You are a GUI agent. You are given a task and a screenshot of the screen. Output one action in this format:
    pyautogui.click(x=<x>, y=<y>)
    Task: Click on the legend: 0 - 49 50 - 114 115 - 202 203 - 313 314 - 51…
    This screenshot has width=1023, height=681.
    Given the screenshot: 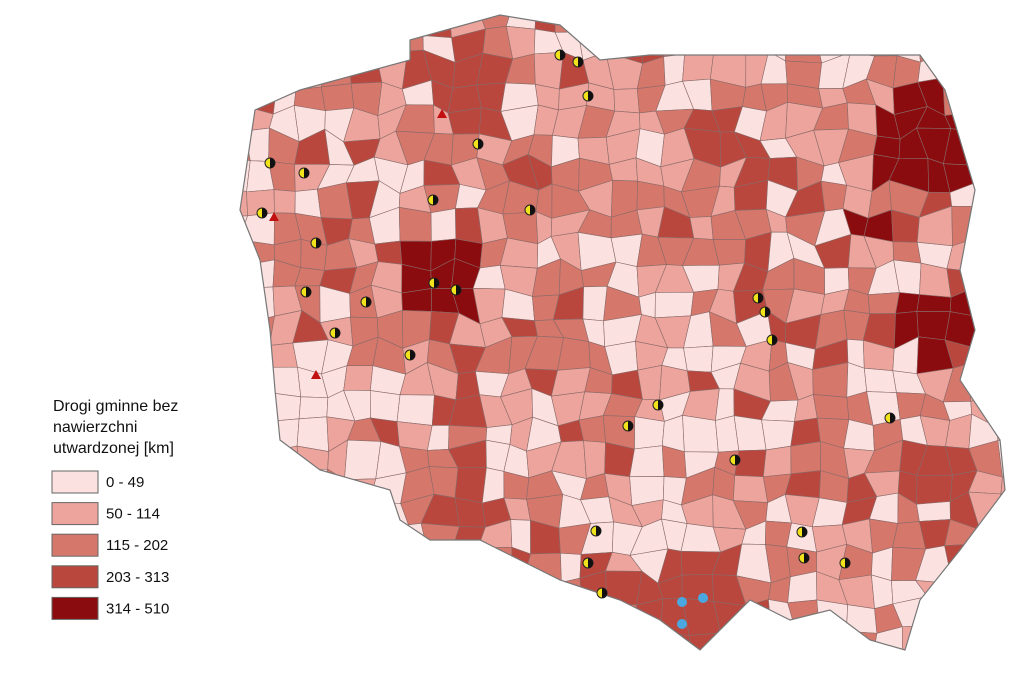 What is the action you would take?
    pyautogui.click(x=110, y=545)
    